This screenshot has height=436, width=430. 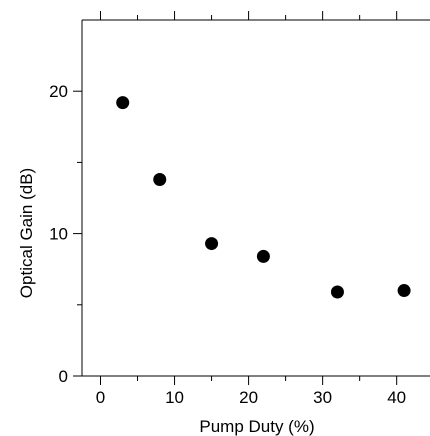 What do you see at coordinates (26, 233) in the screenshot?
I see `y-axis-title: Optical Gain (dB)` at bounding box center [26, 233].